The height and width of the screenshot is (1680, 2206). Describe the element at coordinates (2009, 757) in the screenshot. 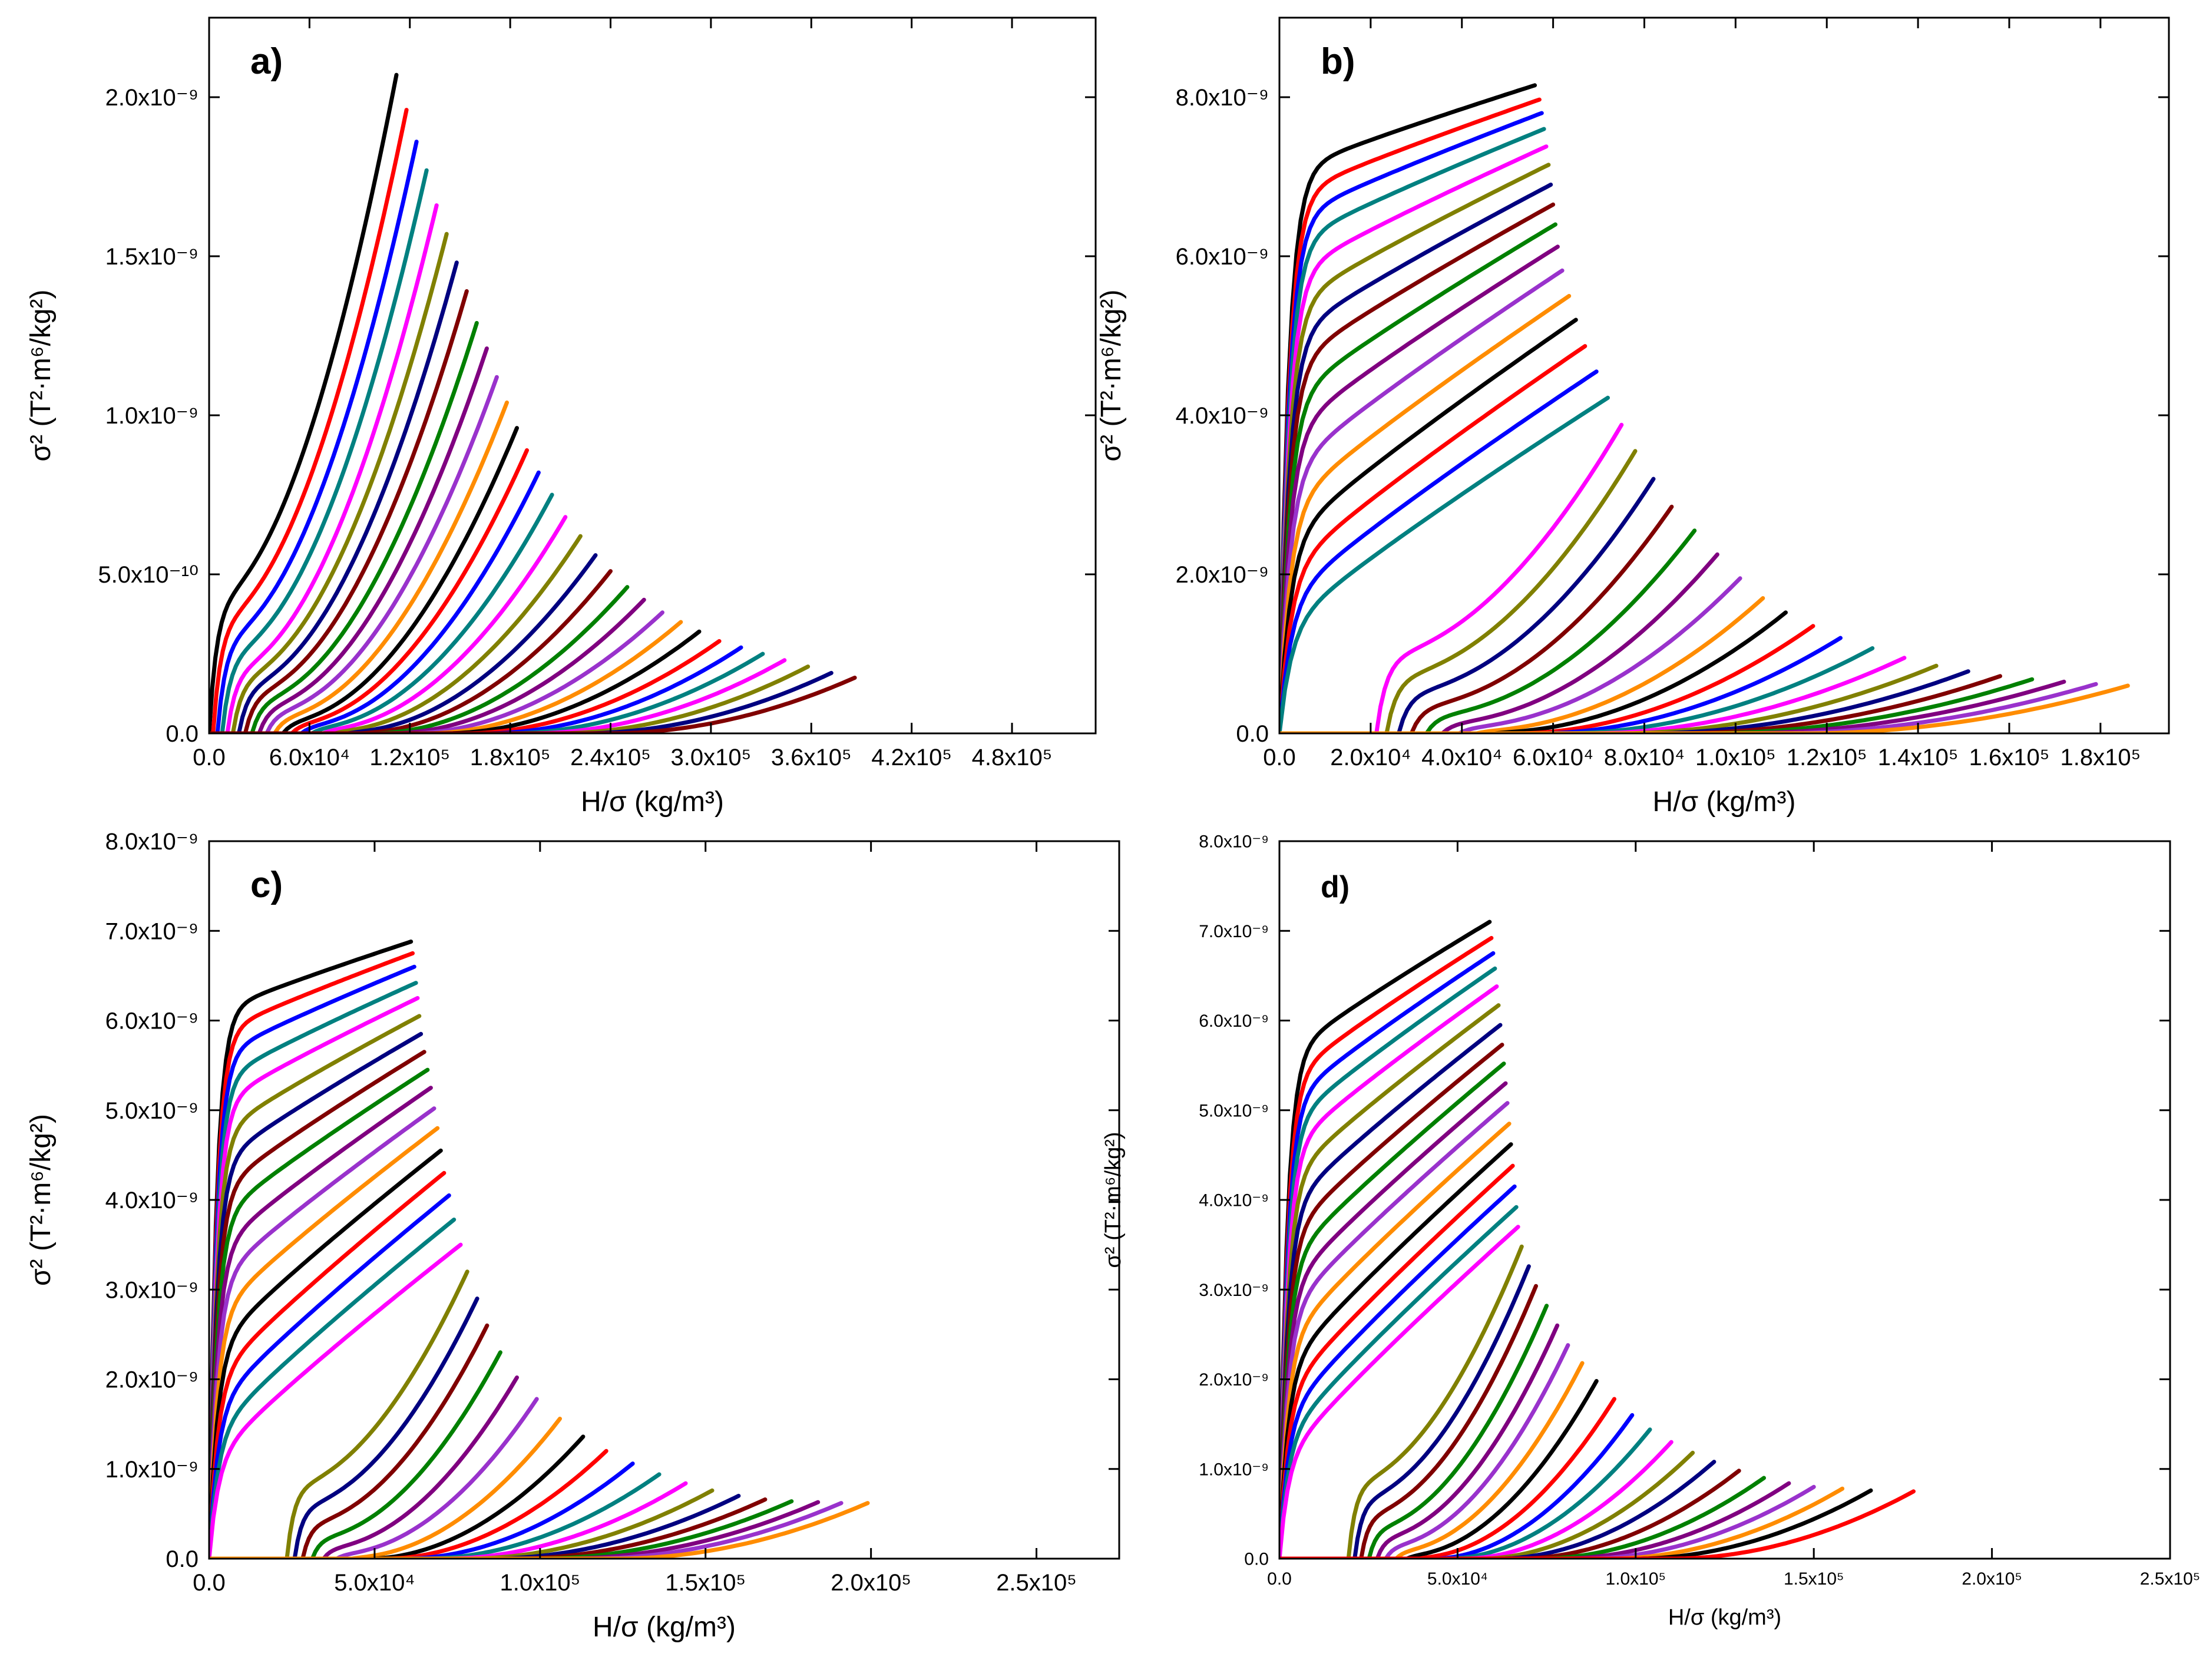

I see `x-tick-label: 1.6x10⁵` at that location.